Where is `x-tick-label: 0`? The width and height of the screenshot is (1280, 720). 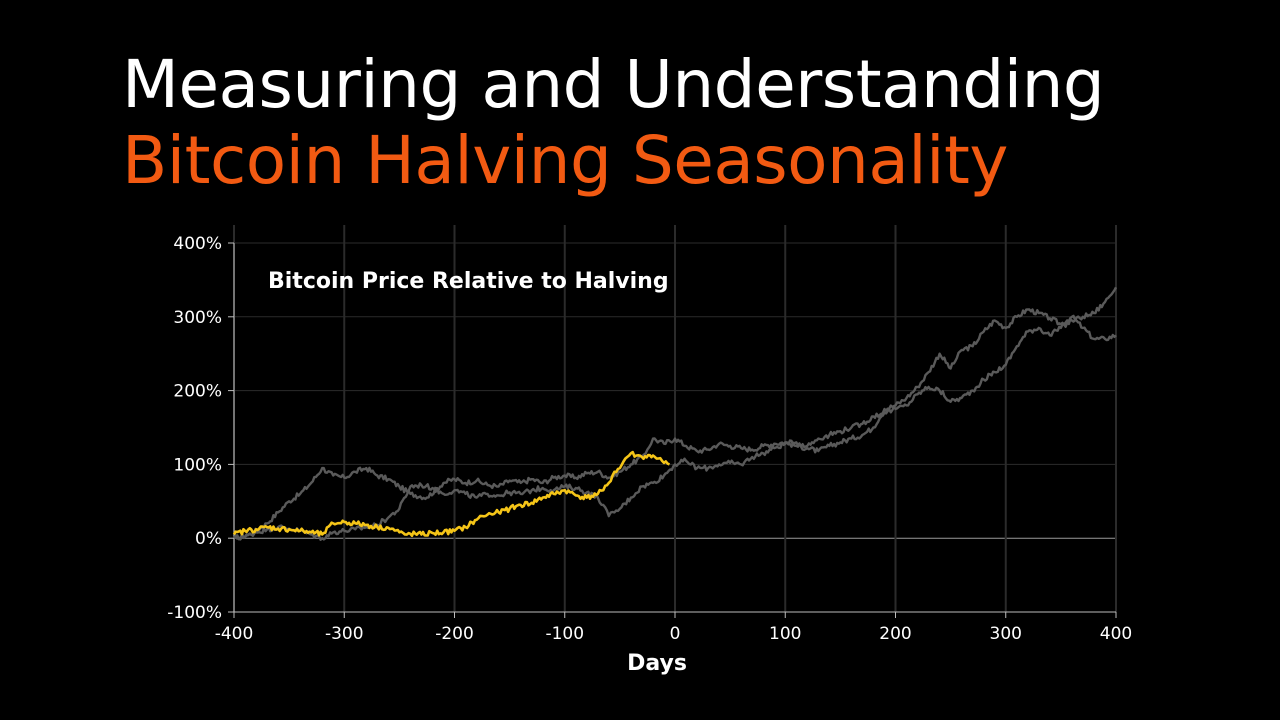 x-tick-label: 0 is located at coordinates (675, 634).